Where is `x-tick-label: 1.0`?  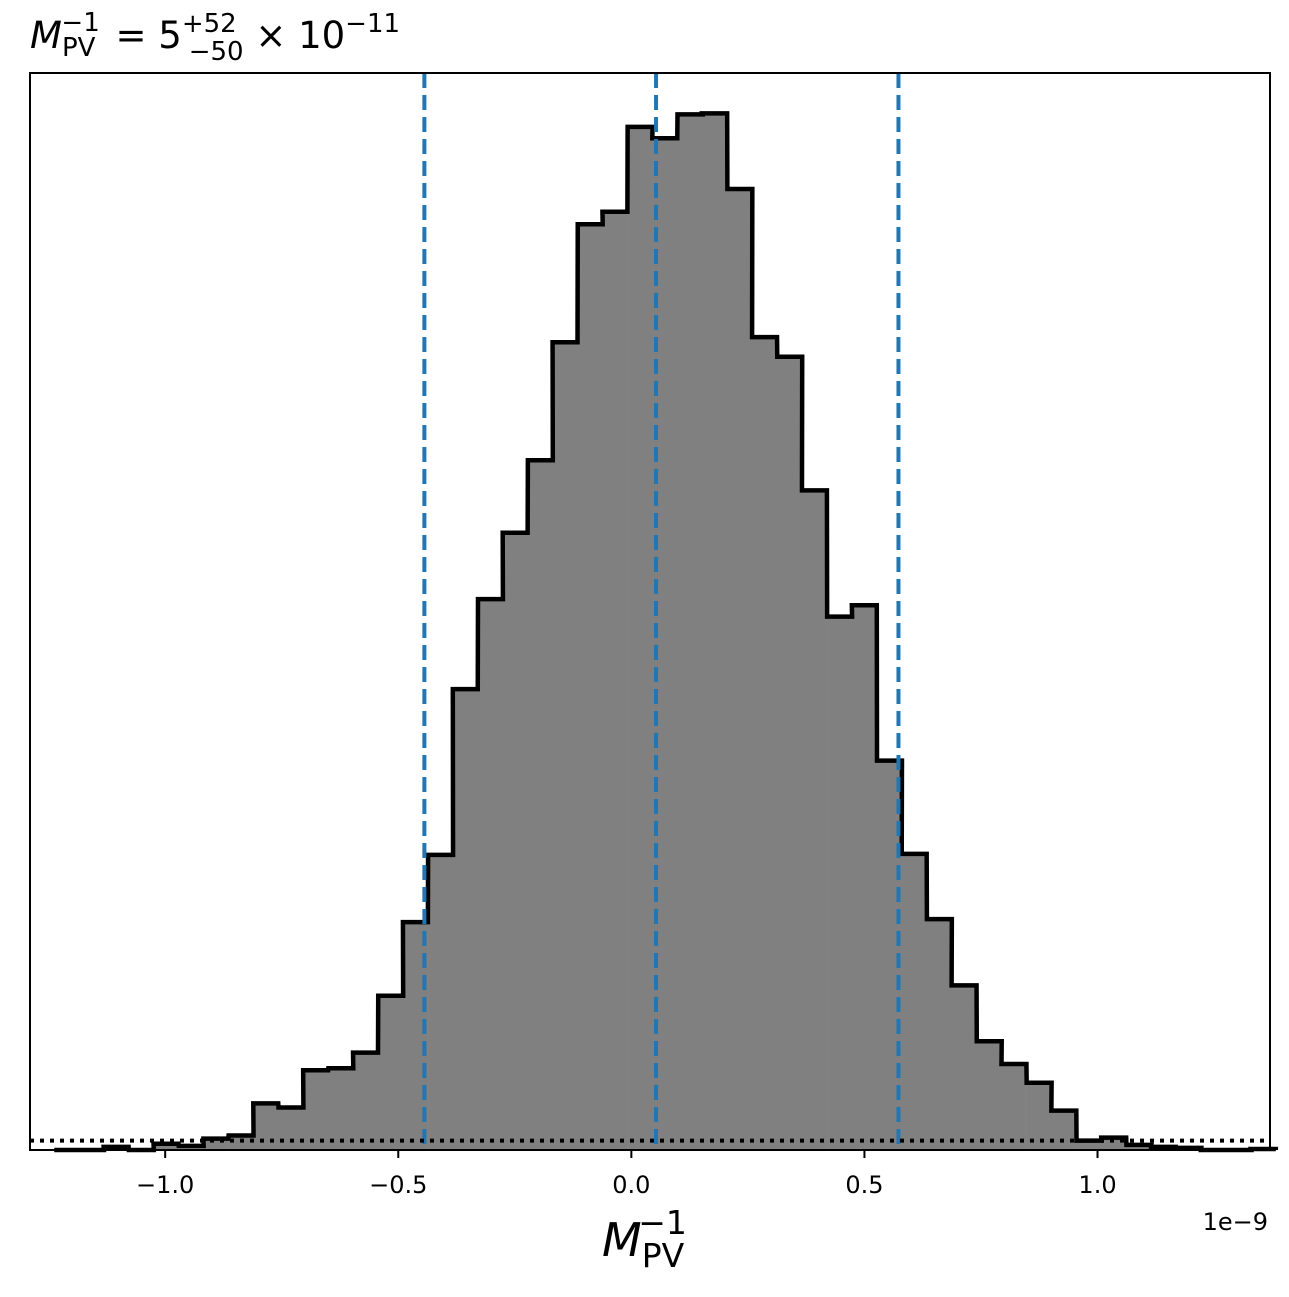 x-tick-label: 1.0 is located at coordinates (1097, 1185).